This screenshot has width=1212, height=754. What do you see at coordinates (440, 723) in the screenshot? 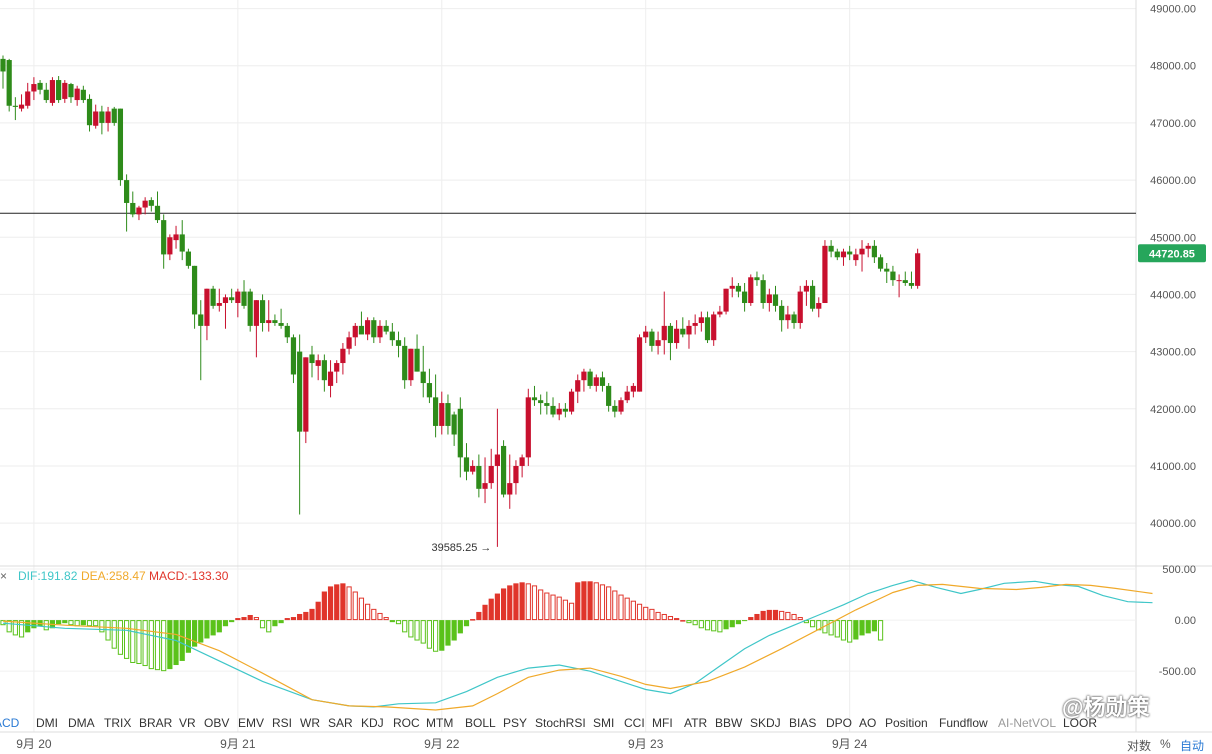
I see `indicator-tab-mtm: MTM` at bounding box center [440, 723].